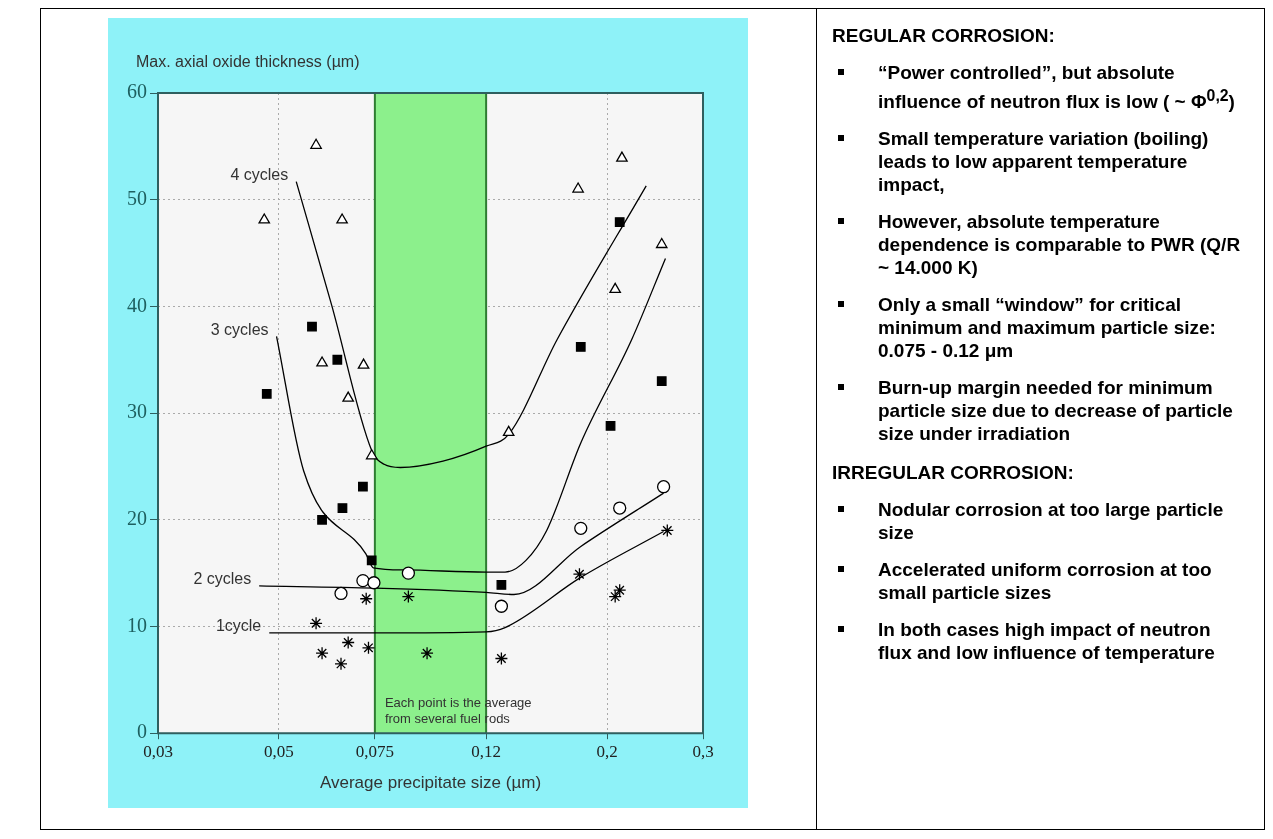 This screenshot has width=1273, height=839. Describe the element at coordinates (607, 751) in the screenshot. I see `x-tick-label: 0,2` at that location.